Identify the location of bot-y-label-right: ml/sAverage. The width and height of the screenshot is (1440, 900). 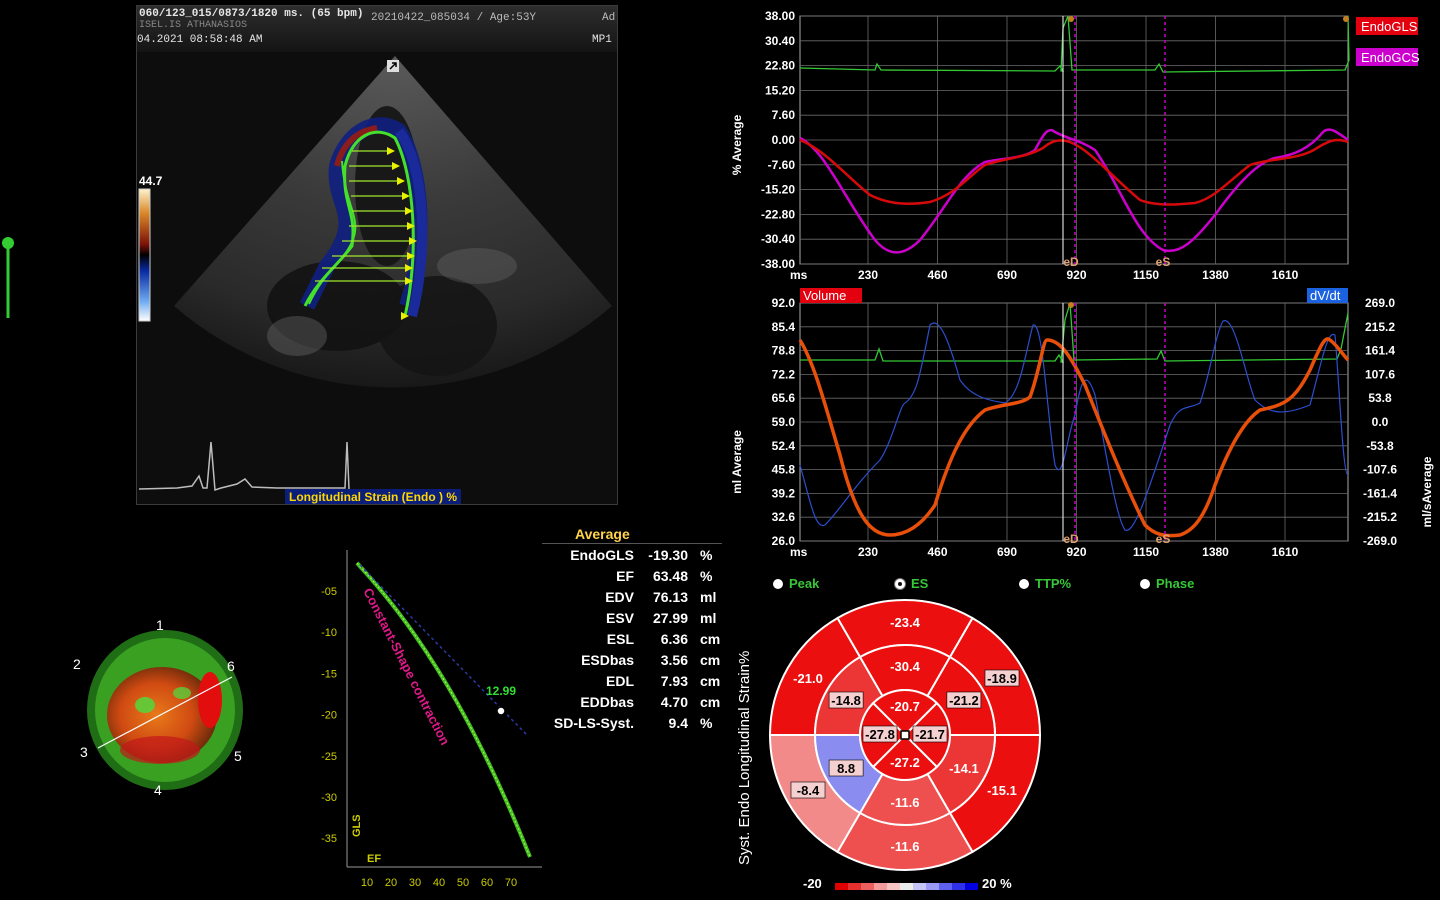
(1427, 491).